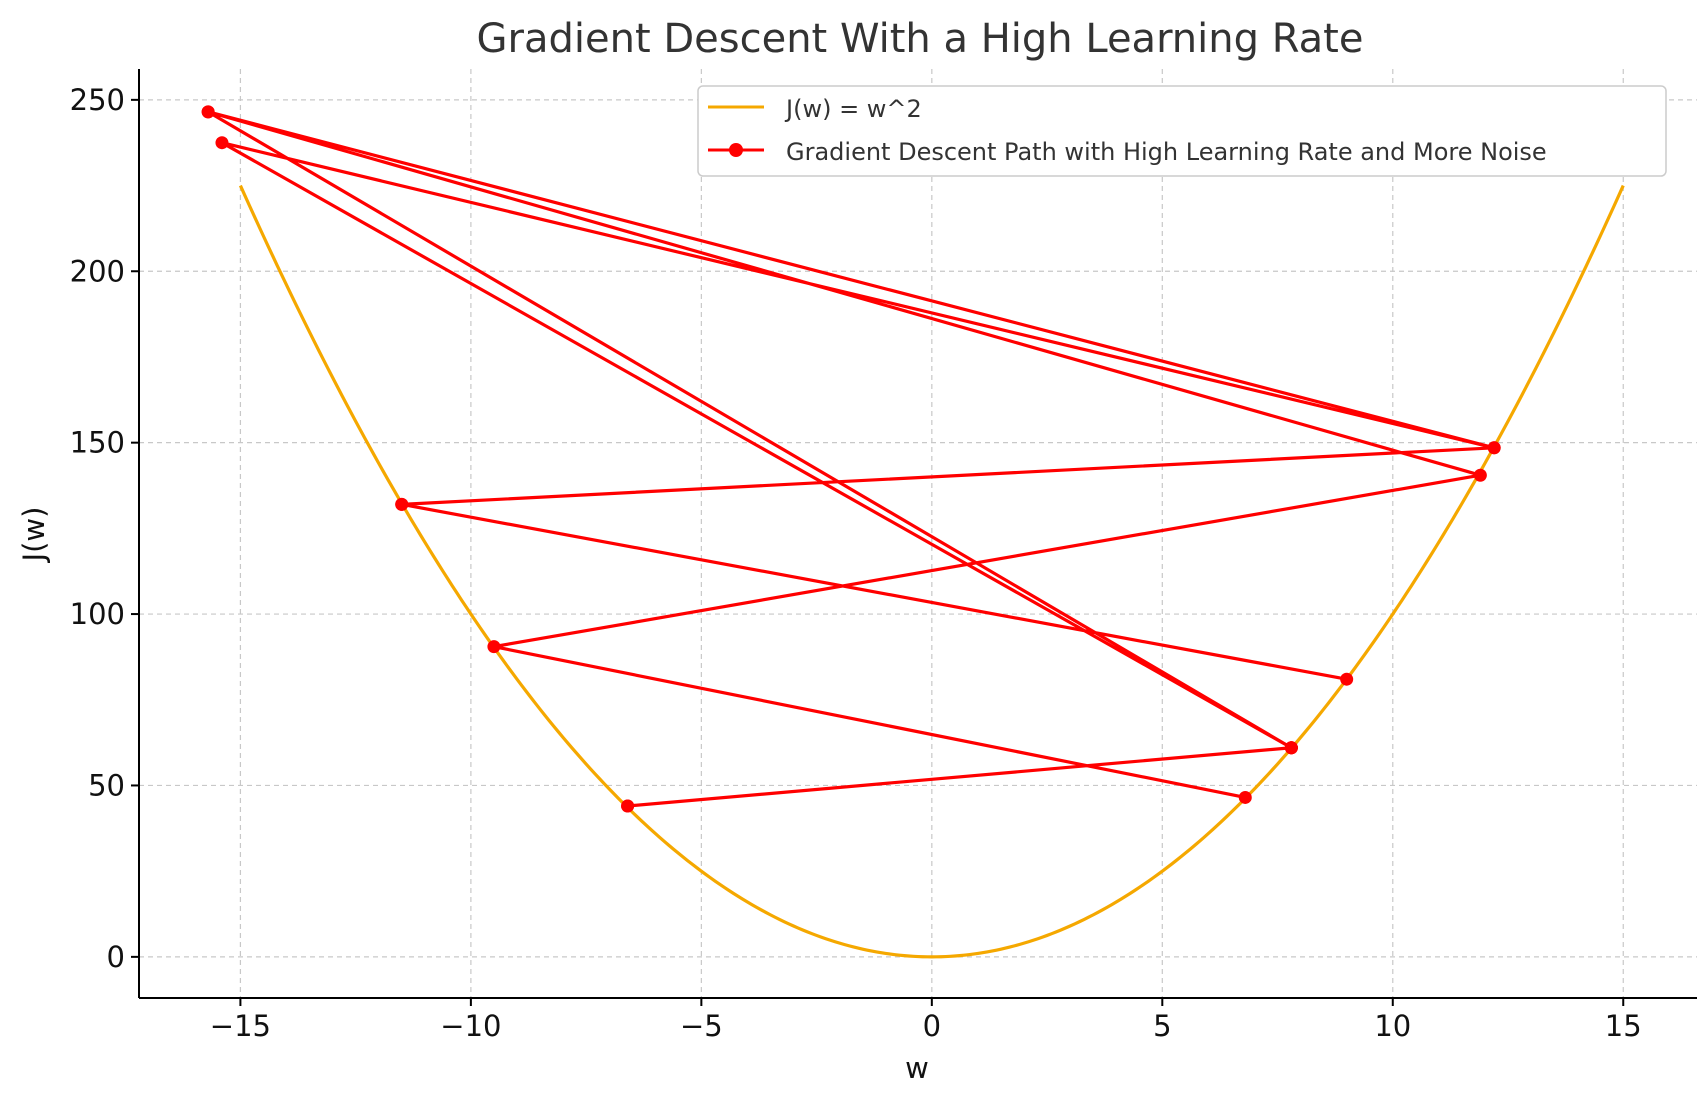 The width and height of the screenshot is (1707, 1105). What do you see at coordinates (1392, 1026) in the screenshot?
I see `x-tick-label: 10` at bounding box center [1392, 1026].